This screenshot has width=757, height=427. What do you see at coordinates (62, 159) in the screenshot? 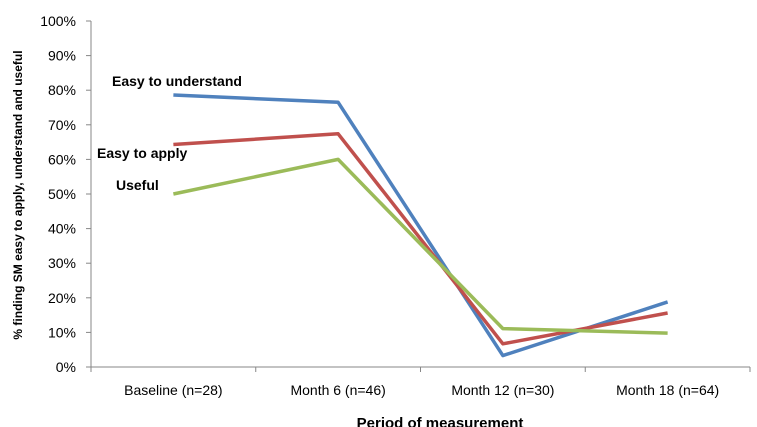
I see `y-tick-label: 60%` at bounding box center [62, 159].